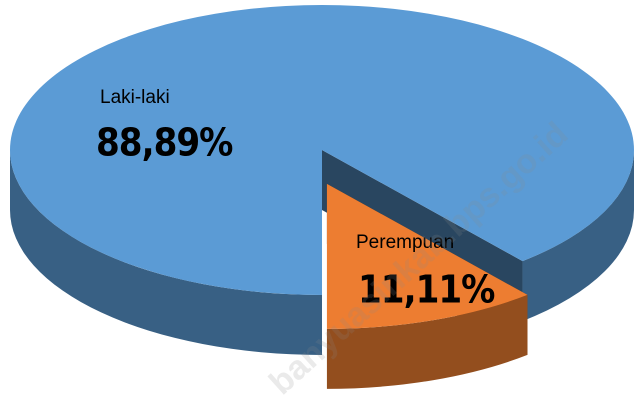  Describe the element at coordinates (405, 242) in the screenshot. I see `category-label: Perempuan` at that location.